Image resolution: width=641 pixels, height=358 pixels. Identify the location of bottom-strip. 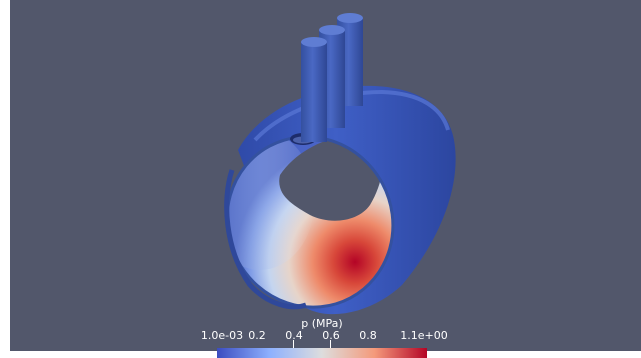
(320, 354).